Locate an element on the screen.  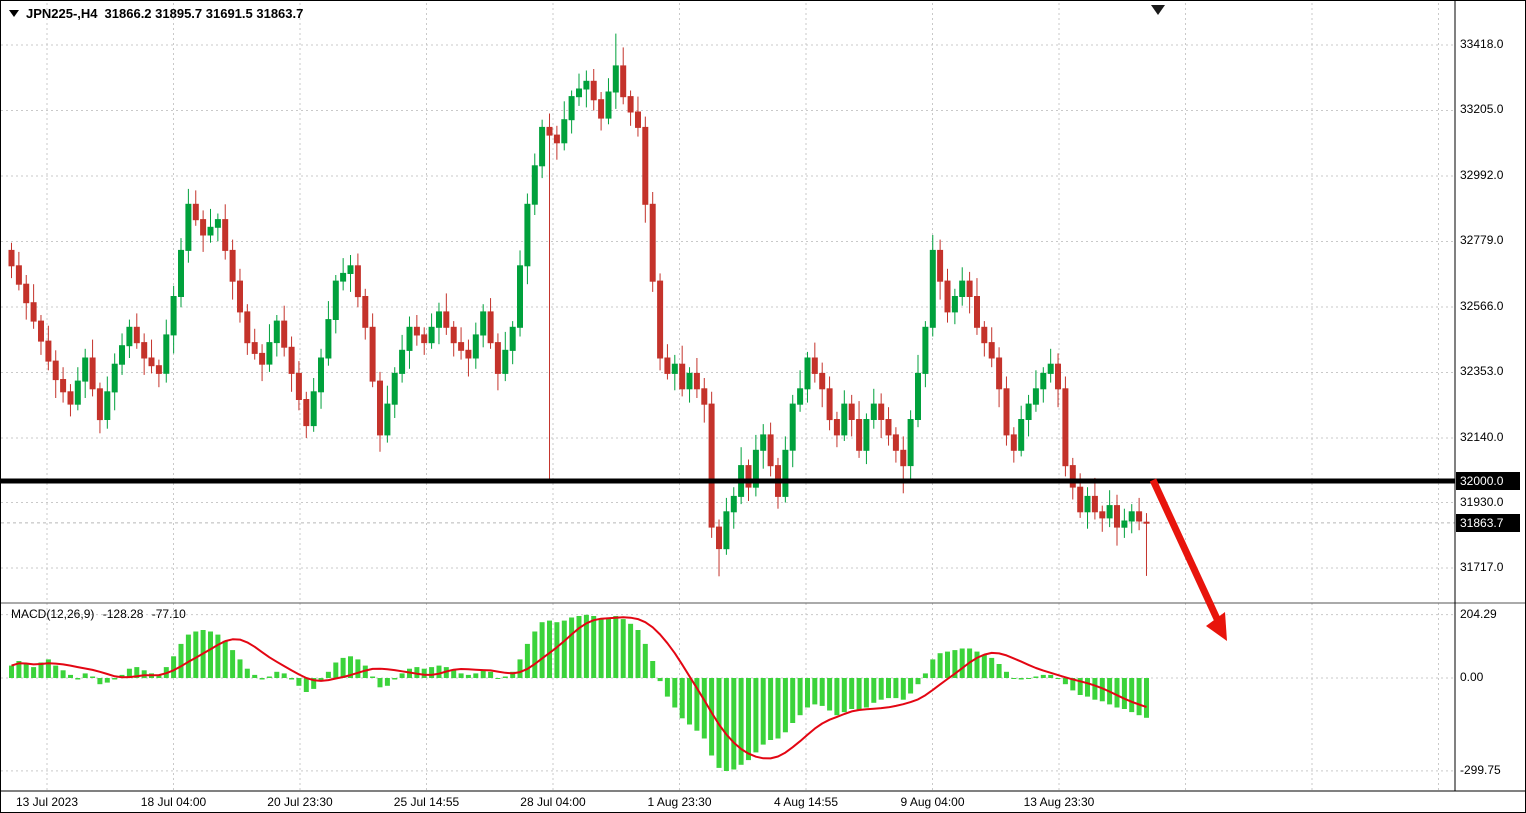
macd-axis-label: 204.29 is located at coordinates (1478, 613).